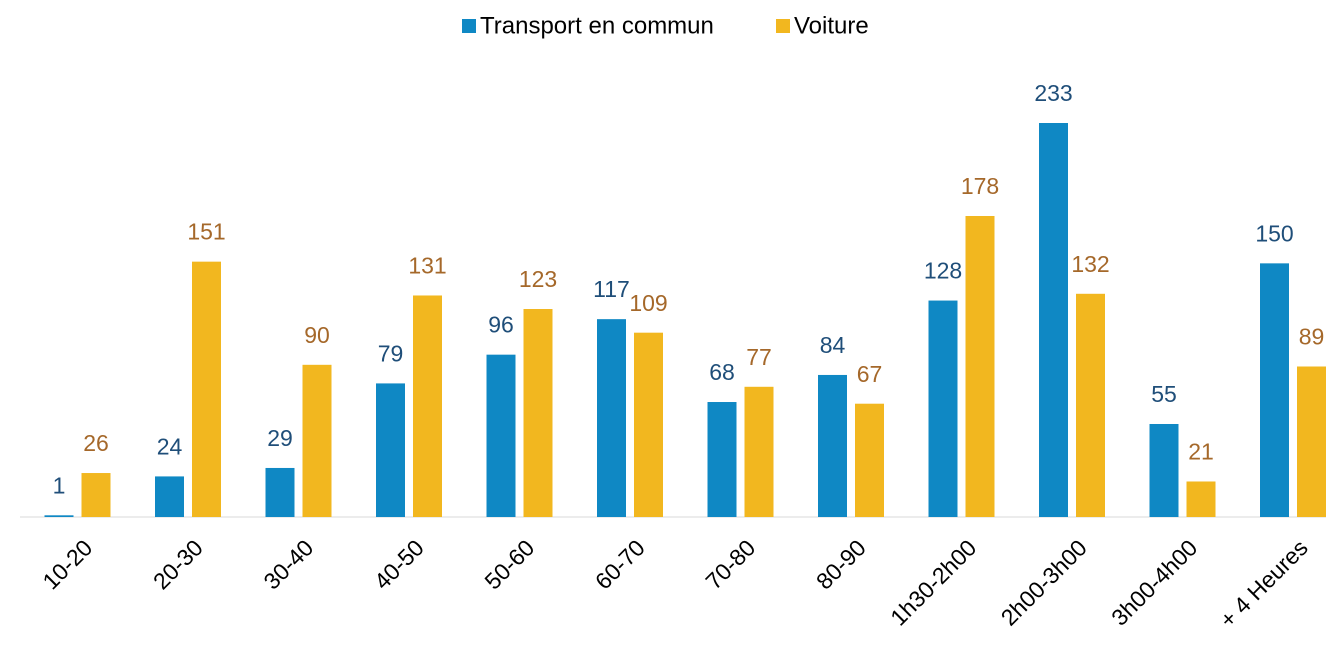  What do you see at coordinates (1312, 337) in the screenshot?
I see `value-label: 89` at bounding box center [1312, 337].